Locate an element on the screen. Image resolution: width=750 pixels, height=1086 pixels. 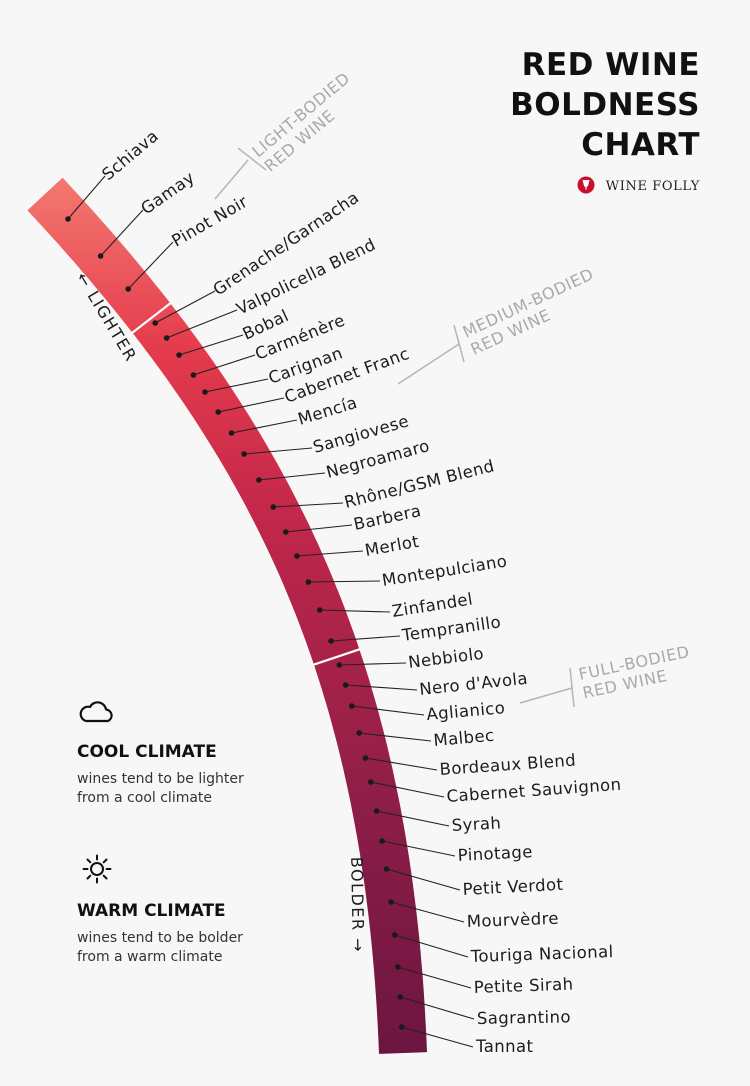
category-label: FULL-BODIEDRED WINE is located at coordinates (636, 672).